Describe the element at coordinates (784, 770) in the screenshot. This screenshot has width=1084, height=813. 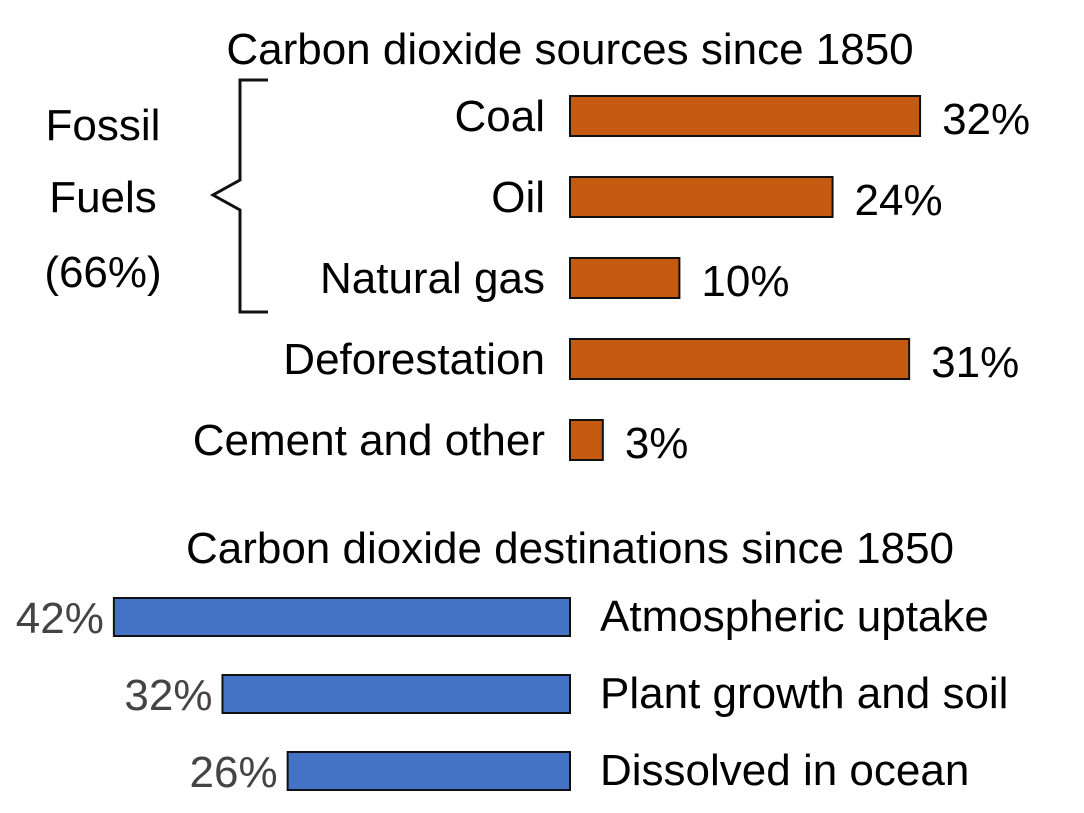
I see `destination-label-dissolved-in-ocean: Dissolved in ocean` at that location.